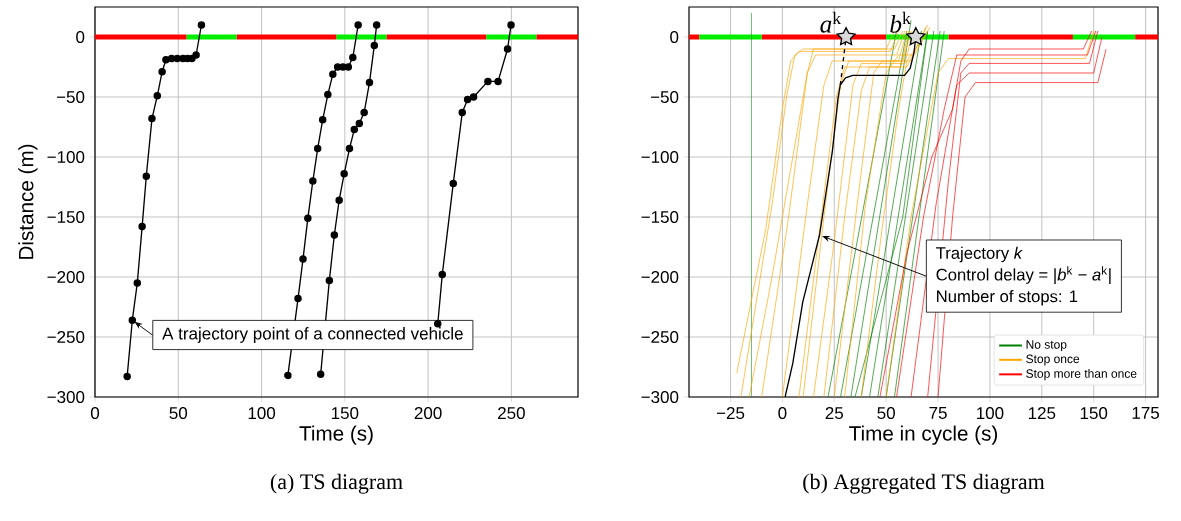 The height and width of the screenshot is (521, 1181). What do you see at coordinates (730, 413) in the screenshot?
I see `x-tick-label: −25` at bounding box center [730, 413].